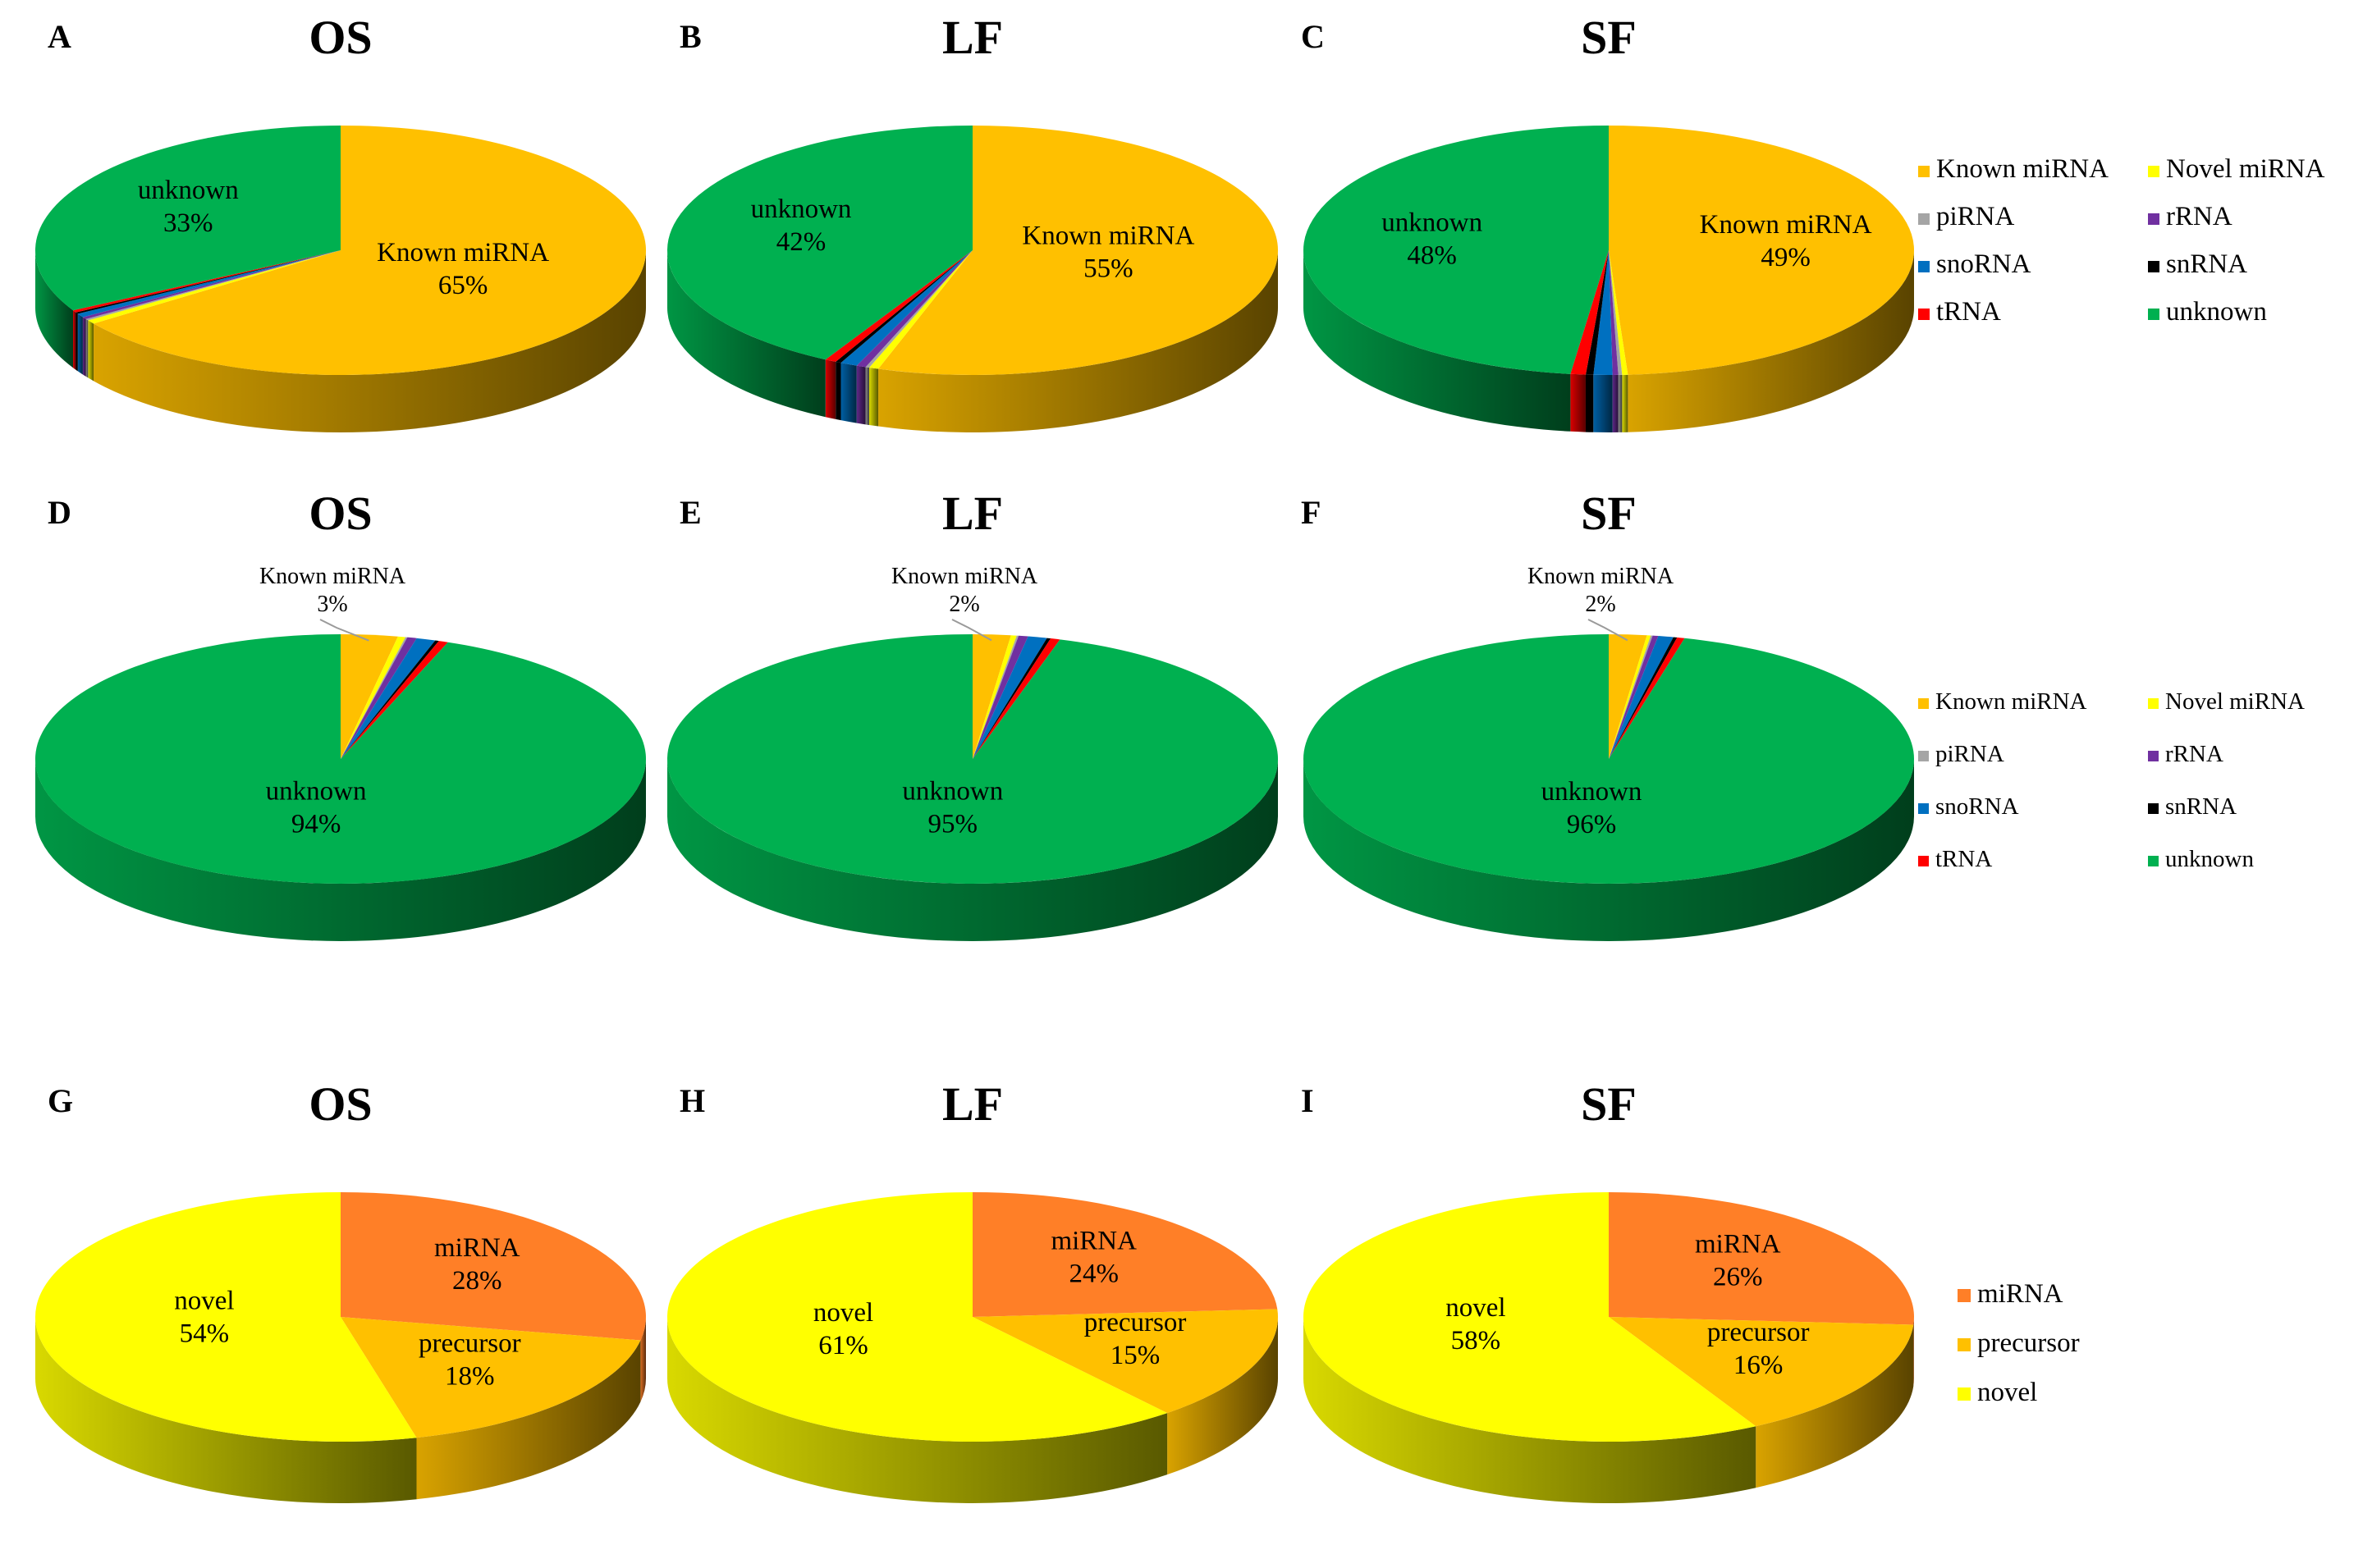 Image resolution: width=2363 pixels, height=1568 pixels. I want to click on slice-label: novel, so click(1475, 1308).